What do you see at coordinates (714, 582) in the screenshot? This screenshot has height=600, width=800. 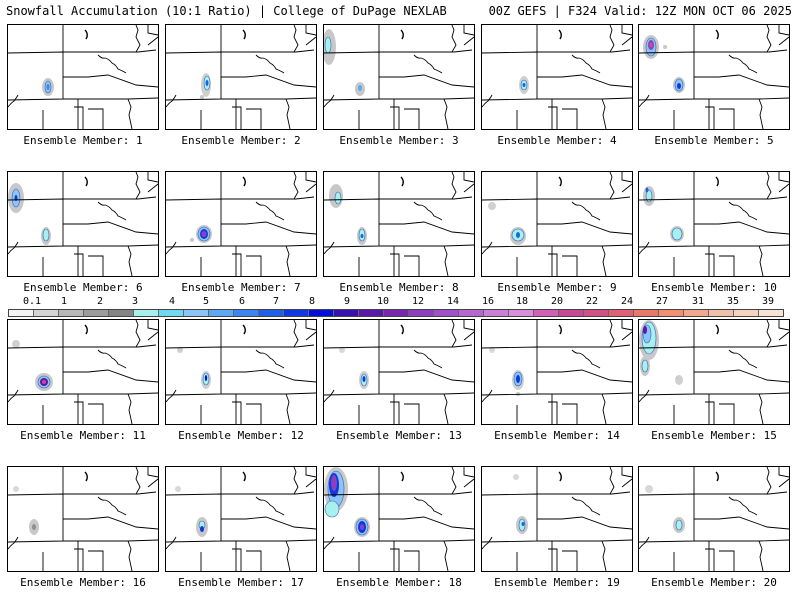 I see `ensemble-member-label: Ensemble Member: 20` at bounding box center [714, 582].